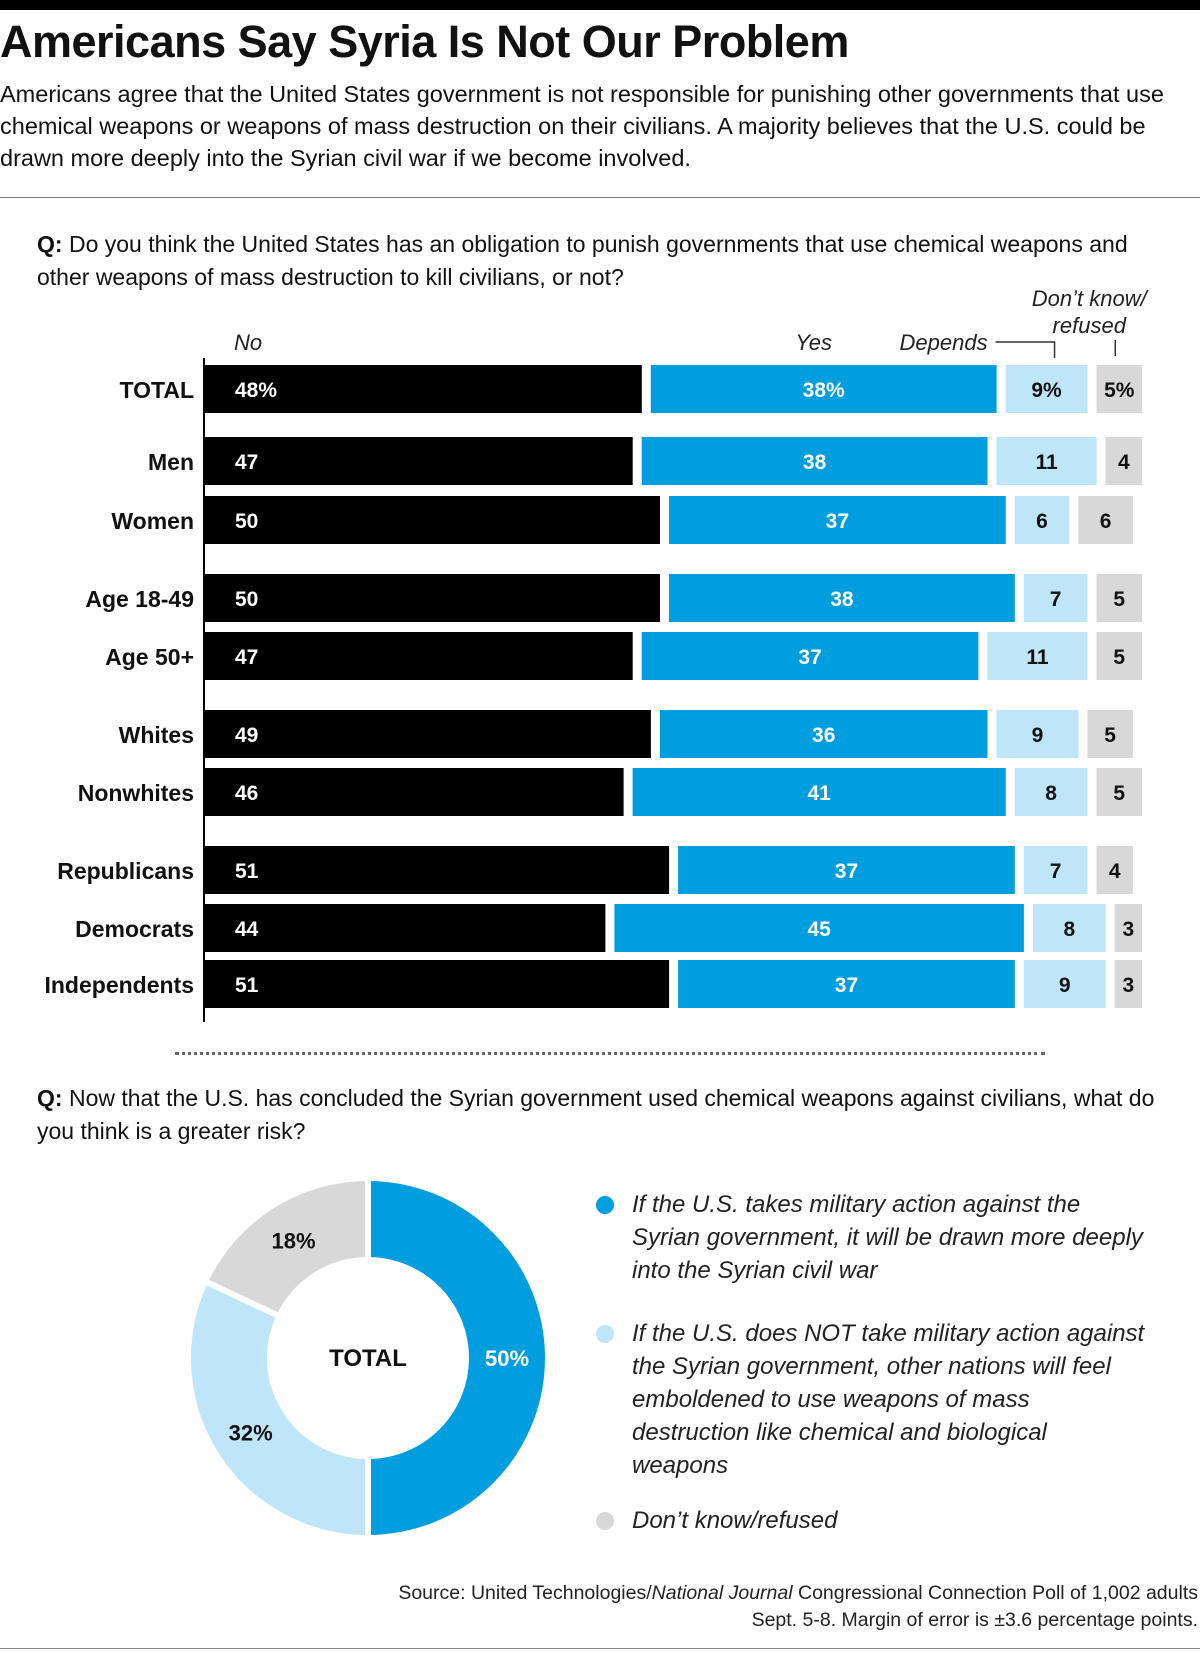  What do you see at coordinates (722, 1593) in the screenshot?
I see `source-publication: National Journal` at bounding box center [722, 1593].